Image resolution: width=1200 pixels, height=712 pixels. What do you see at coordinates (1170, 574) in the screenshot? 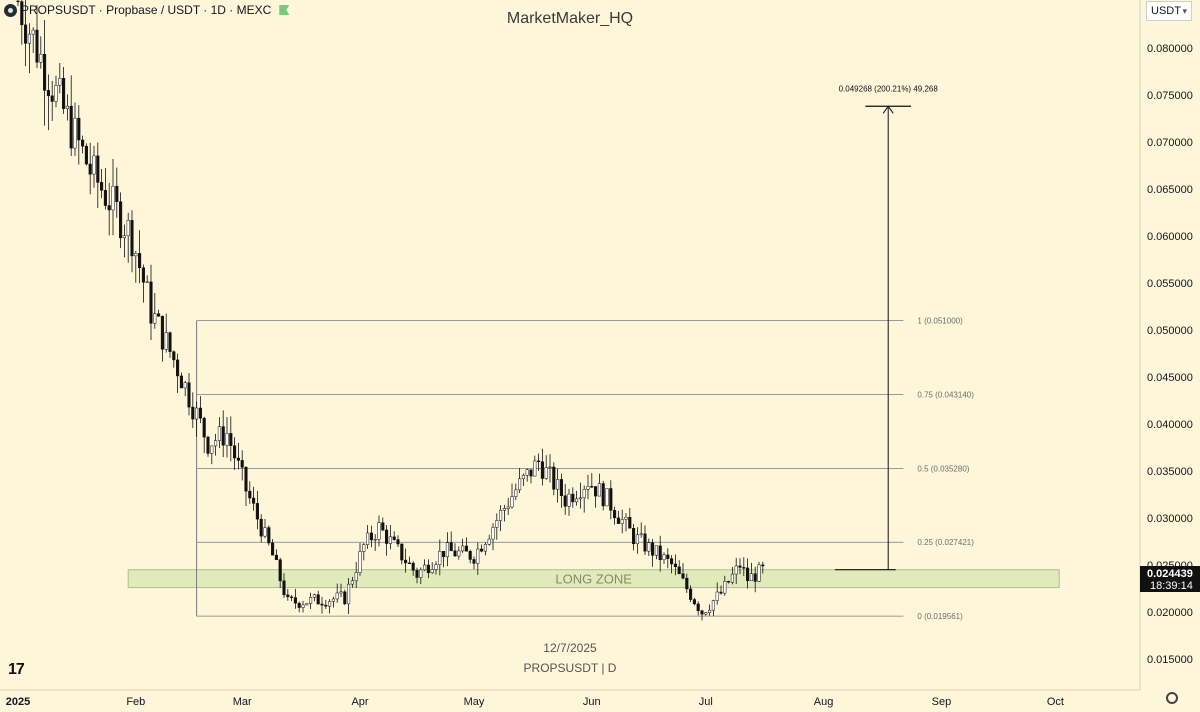
I see `last-price-value: 0.024439` at bounding box center [1170, 574].